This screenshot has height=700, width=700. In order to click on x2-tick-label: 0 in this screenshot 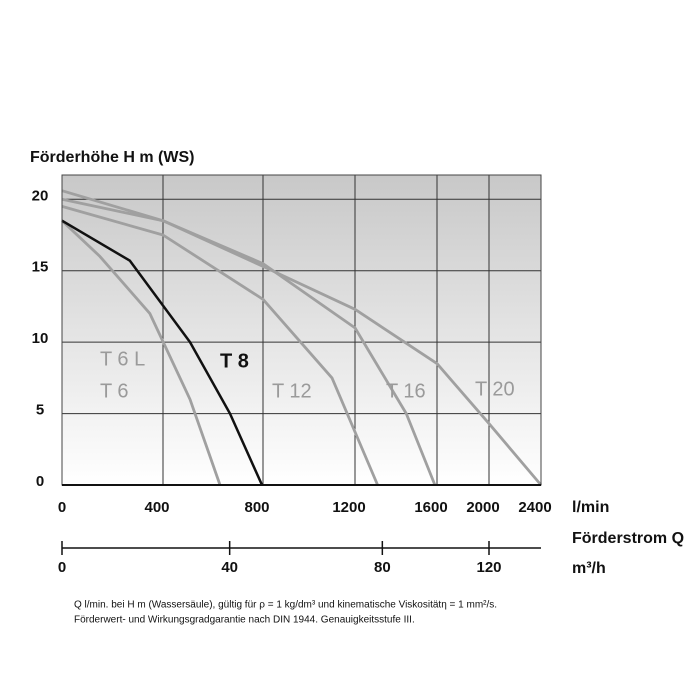, I will do `click(62, 567)`.